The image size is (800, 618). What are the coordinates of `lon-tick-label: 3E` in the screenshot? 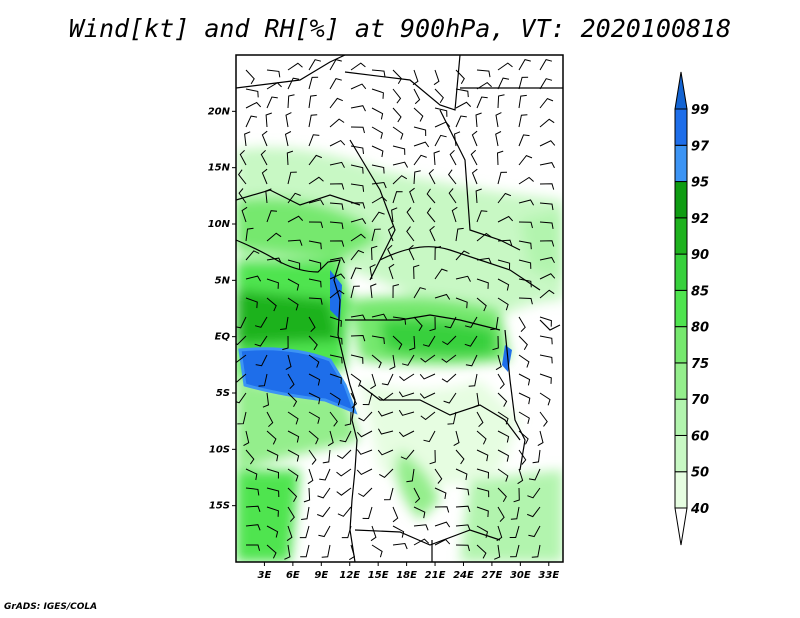 It's located at (265, 575).